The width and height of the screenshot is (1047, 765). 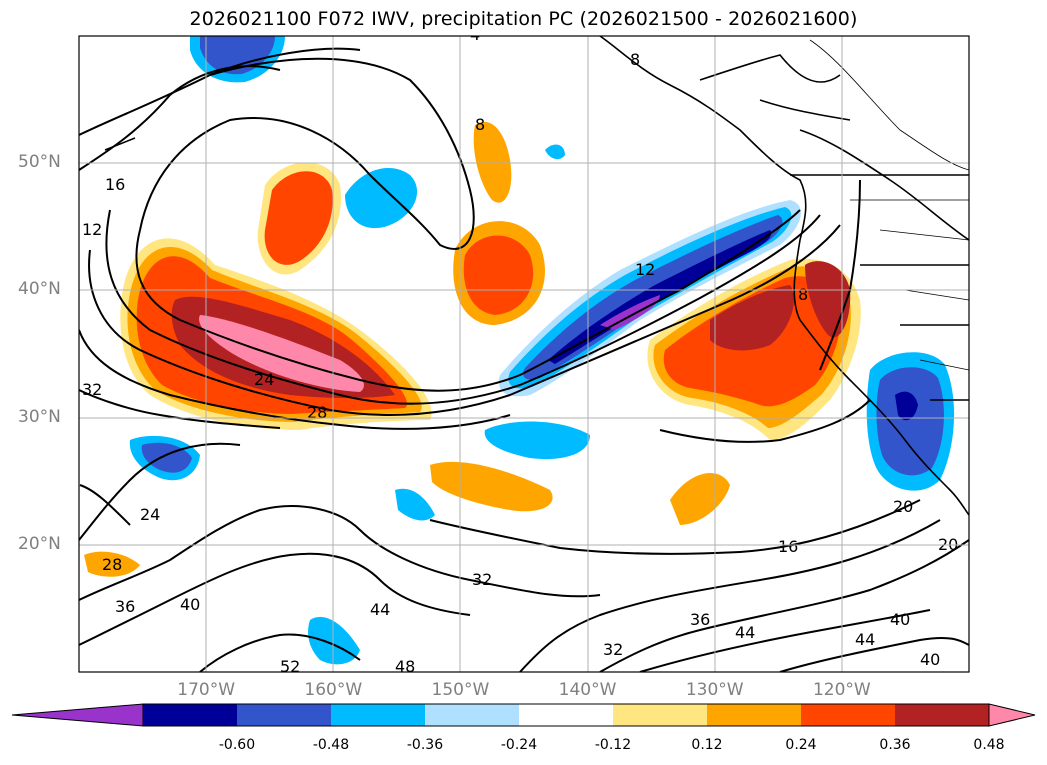 I want to click on colorbar-frame, so click(x=566, y=715).